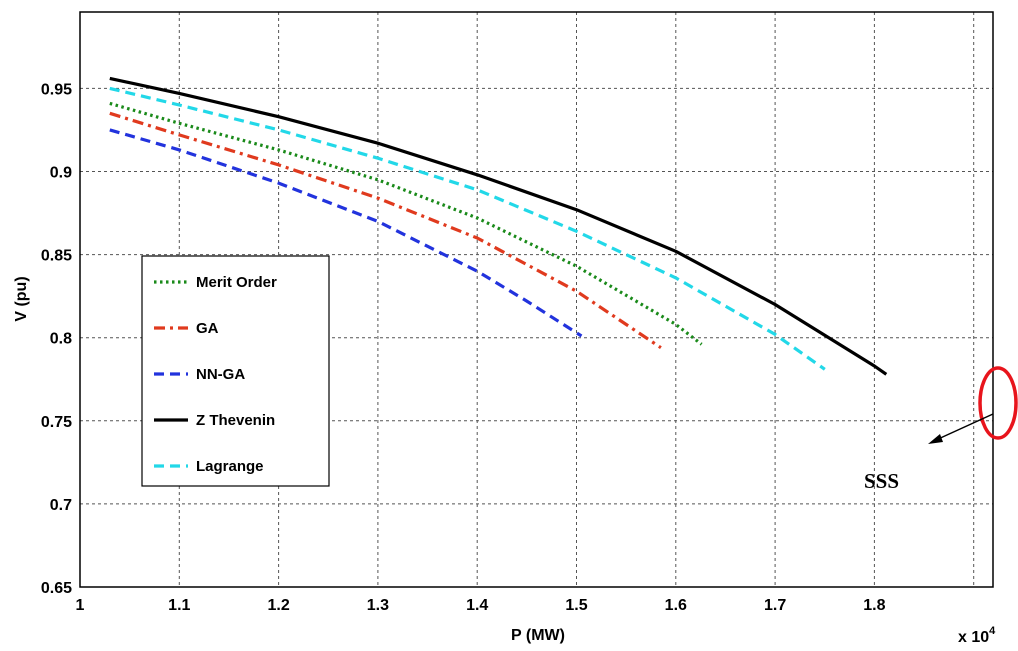 This screenshot has height=651, width=1018. What do you see at coordinates (21, 298) in the screenshot?
I see `y-axis-label: V (pu)` at bounding box center [21, 298].